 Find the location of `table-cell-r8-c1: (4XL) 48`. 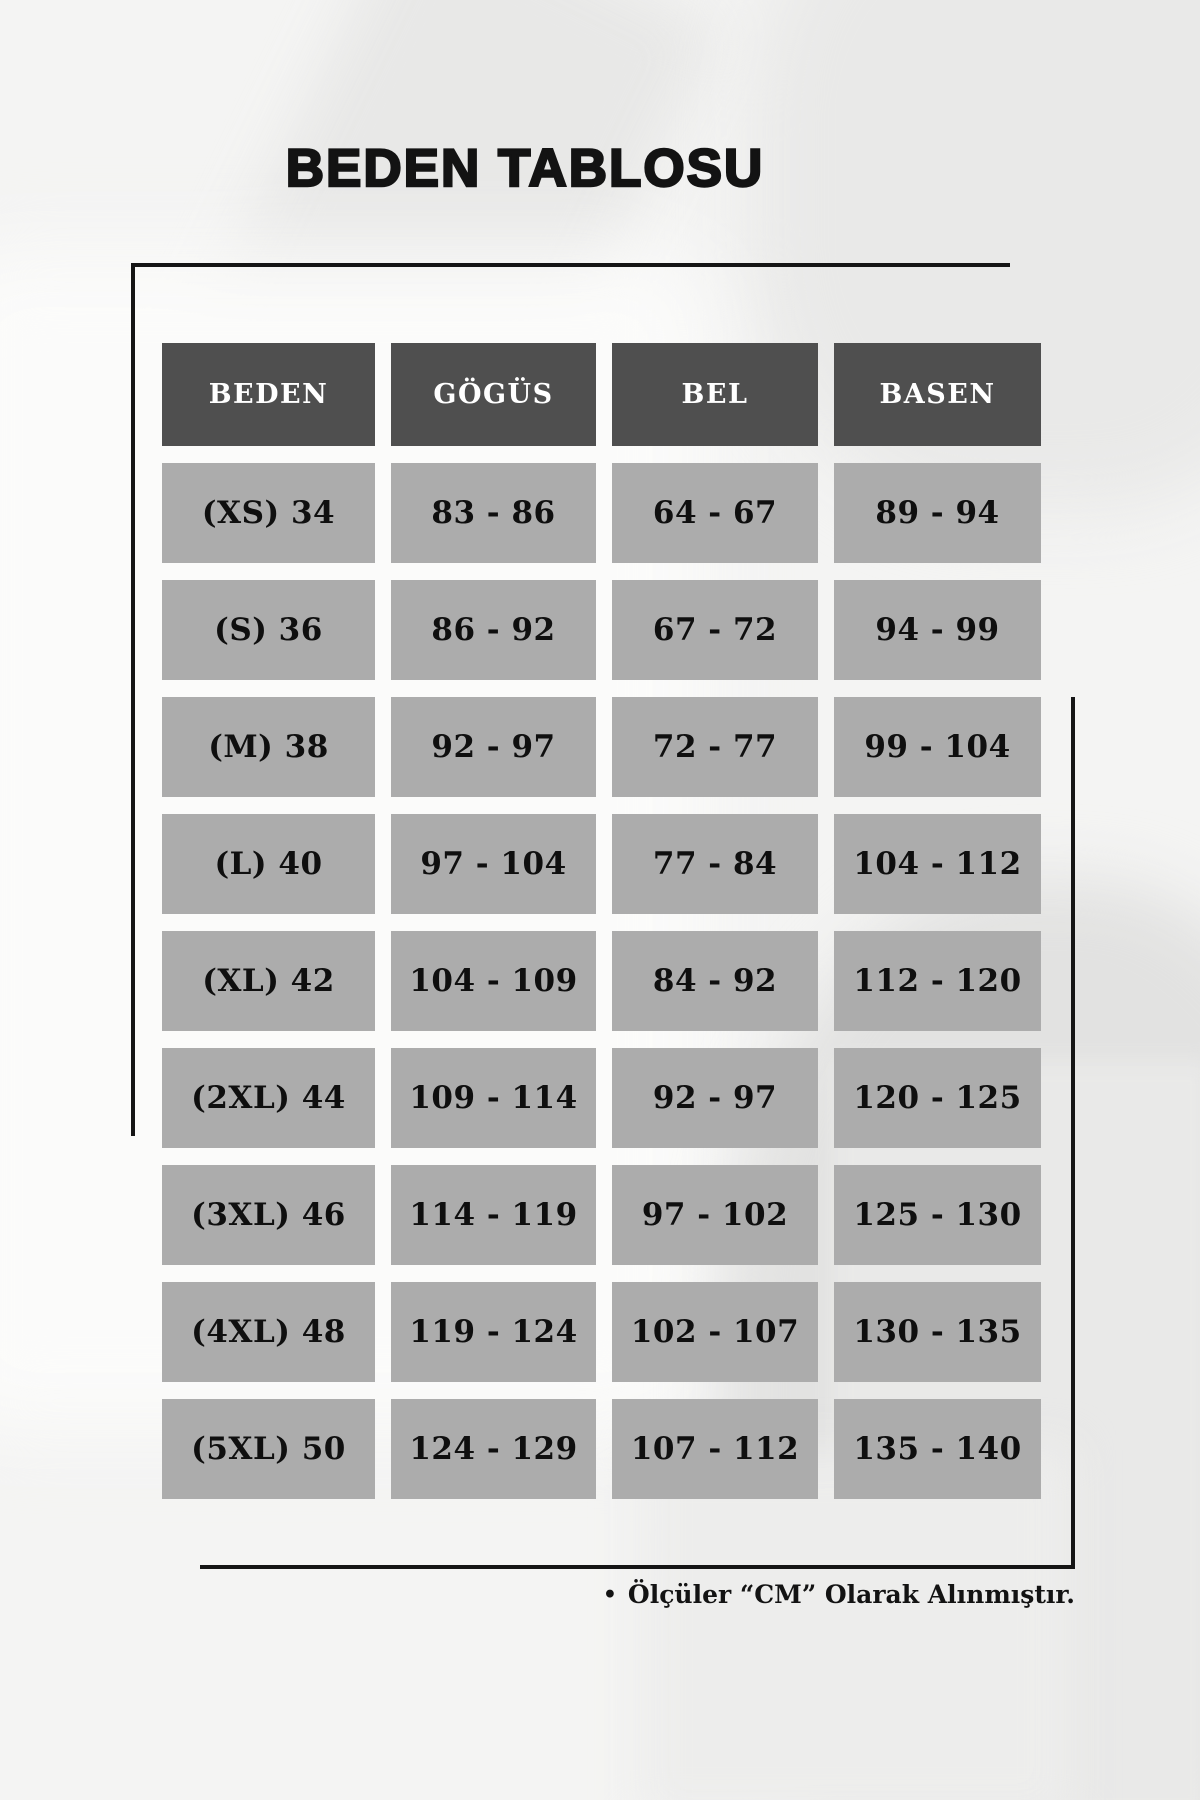

table-cell-r8-c1: (4XL) 48 is located at coordinates (268, 1332).